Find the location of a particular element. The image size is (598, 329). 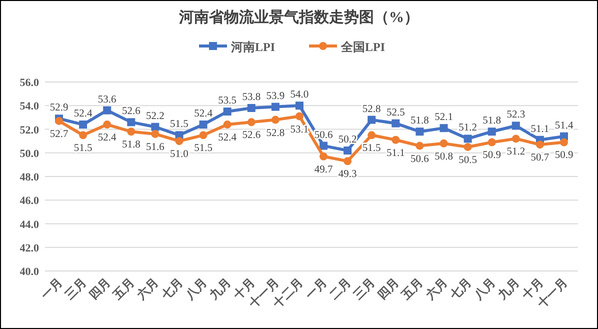

data-label: 52.3 is located at coordinates (516, 115).